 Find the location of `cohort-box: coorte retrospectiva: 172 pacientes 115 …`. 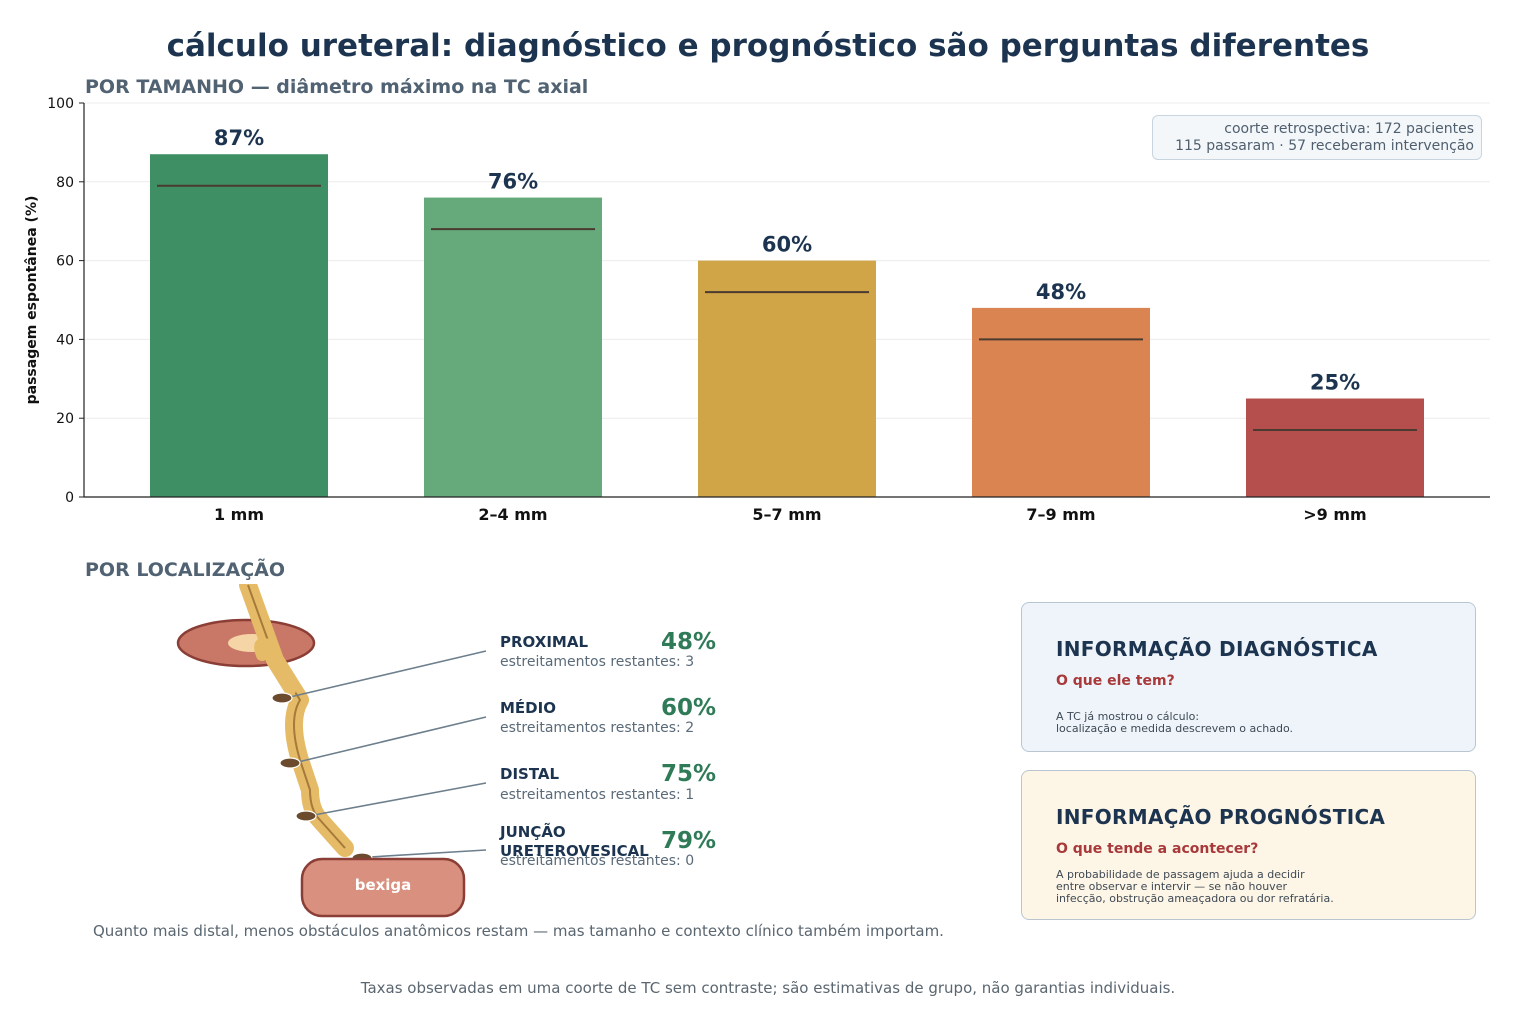

cohort-box: coorte retrospectiva: 172 pacientes 115 … is located at coordinates (1317, 137).